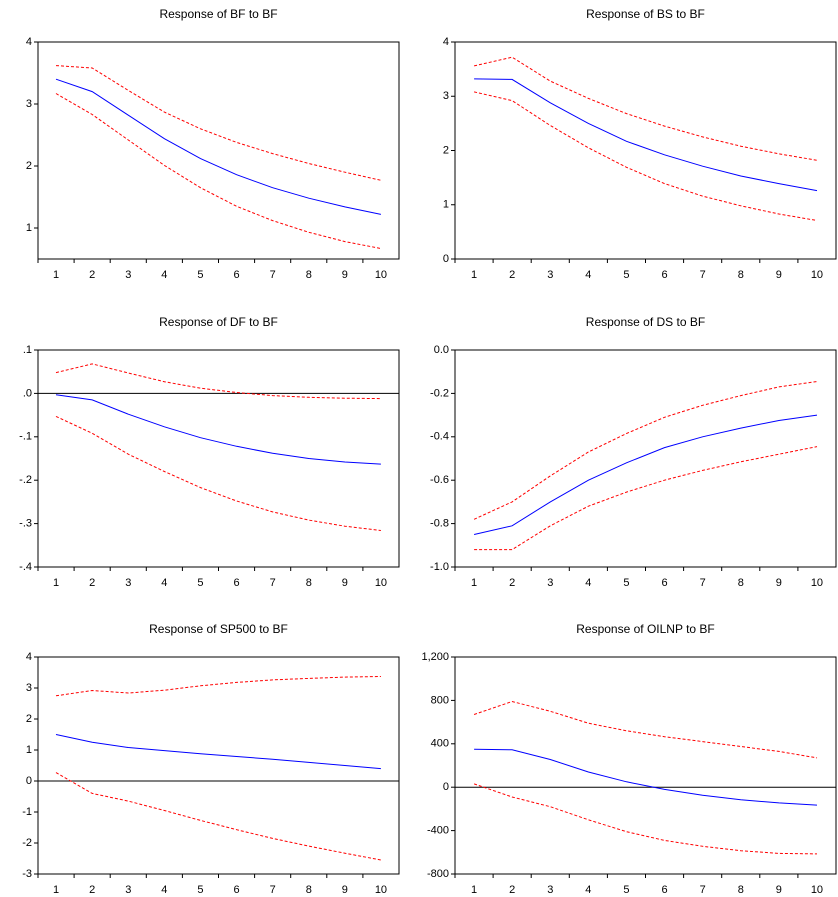  Describe the element at coordinates (439, 480) in the screenshot. I see `y-tick-label: -0.6` at that location.